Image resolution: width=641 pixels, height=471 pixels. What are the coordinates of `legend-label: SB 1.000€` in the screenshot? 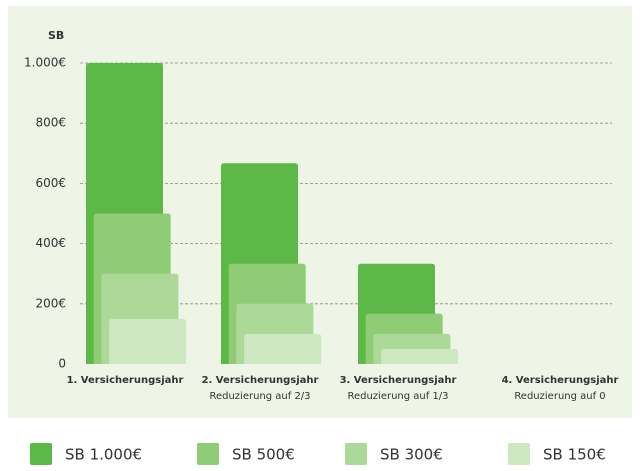 It's located at (103, 455).